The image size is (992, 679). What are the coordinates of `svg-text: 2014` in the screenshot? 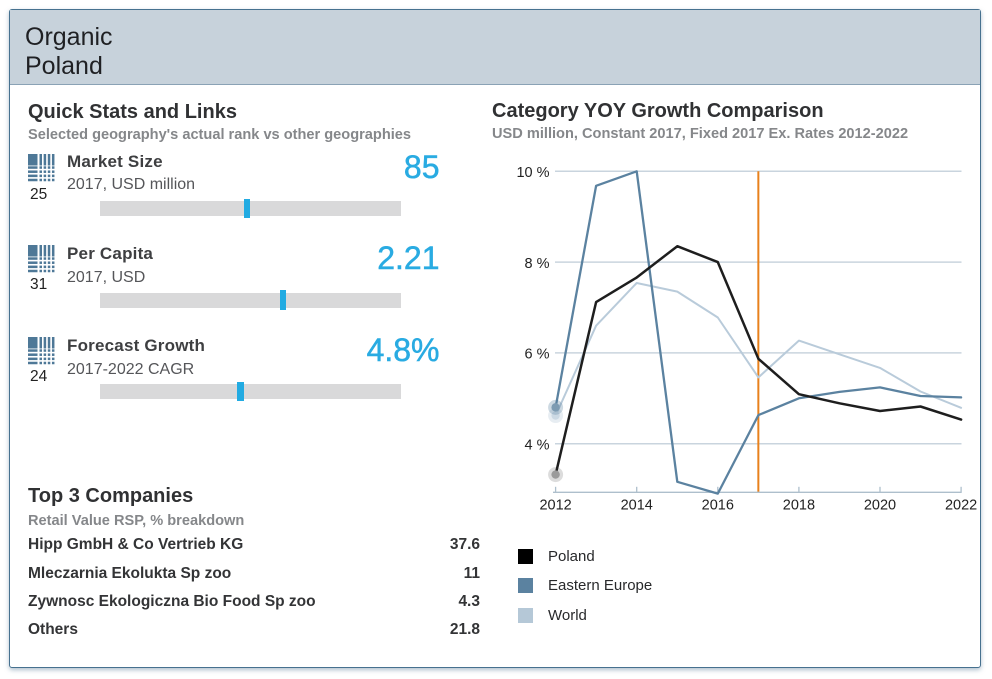 It's located at (637, 505).